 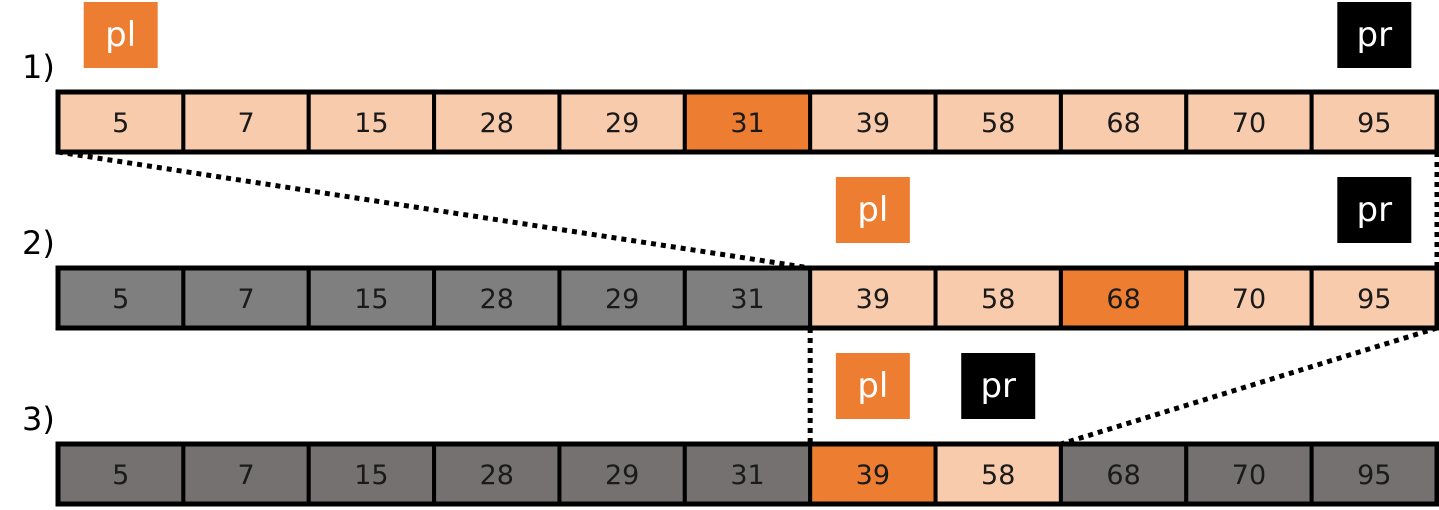 What do you see at coordinates (1249, 386) in the screenshot?
I see `connector-step2-right` at bounding box center [1249, 386].